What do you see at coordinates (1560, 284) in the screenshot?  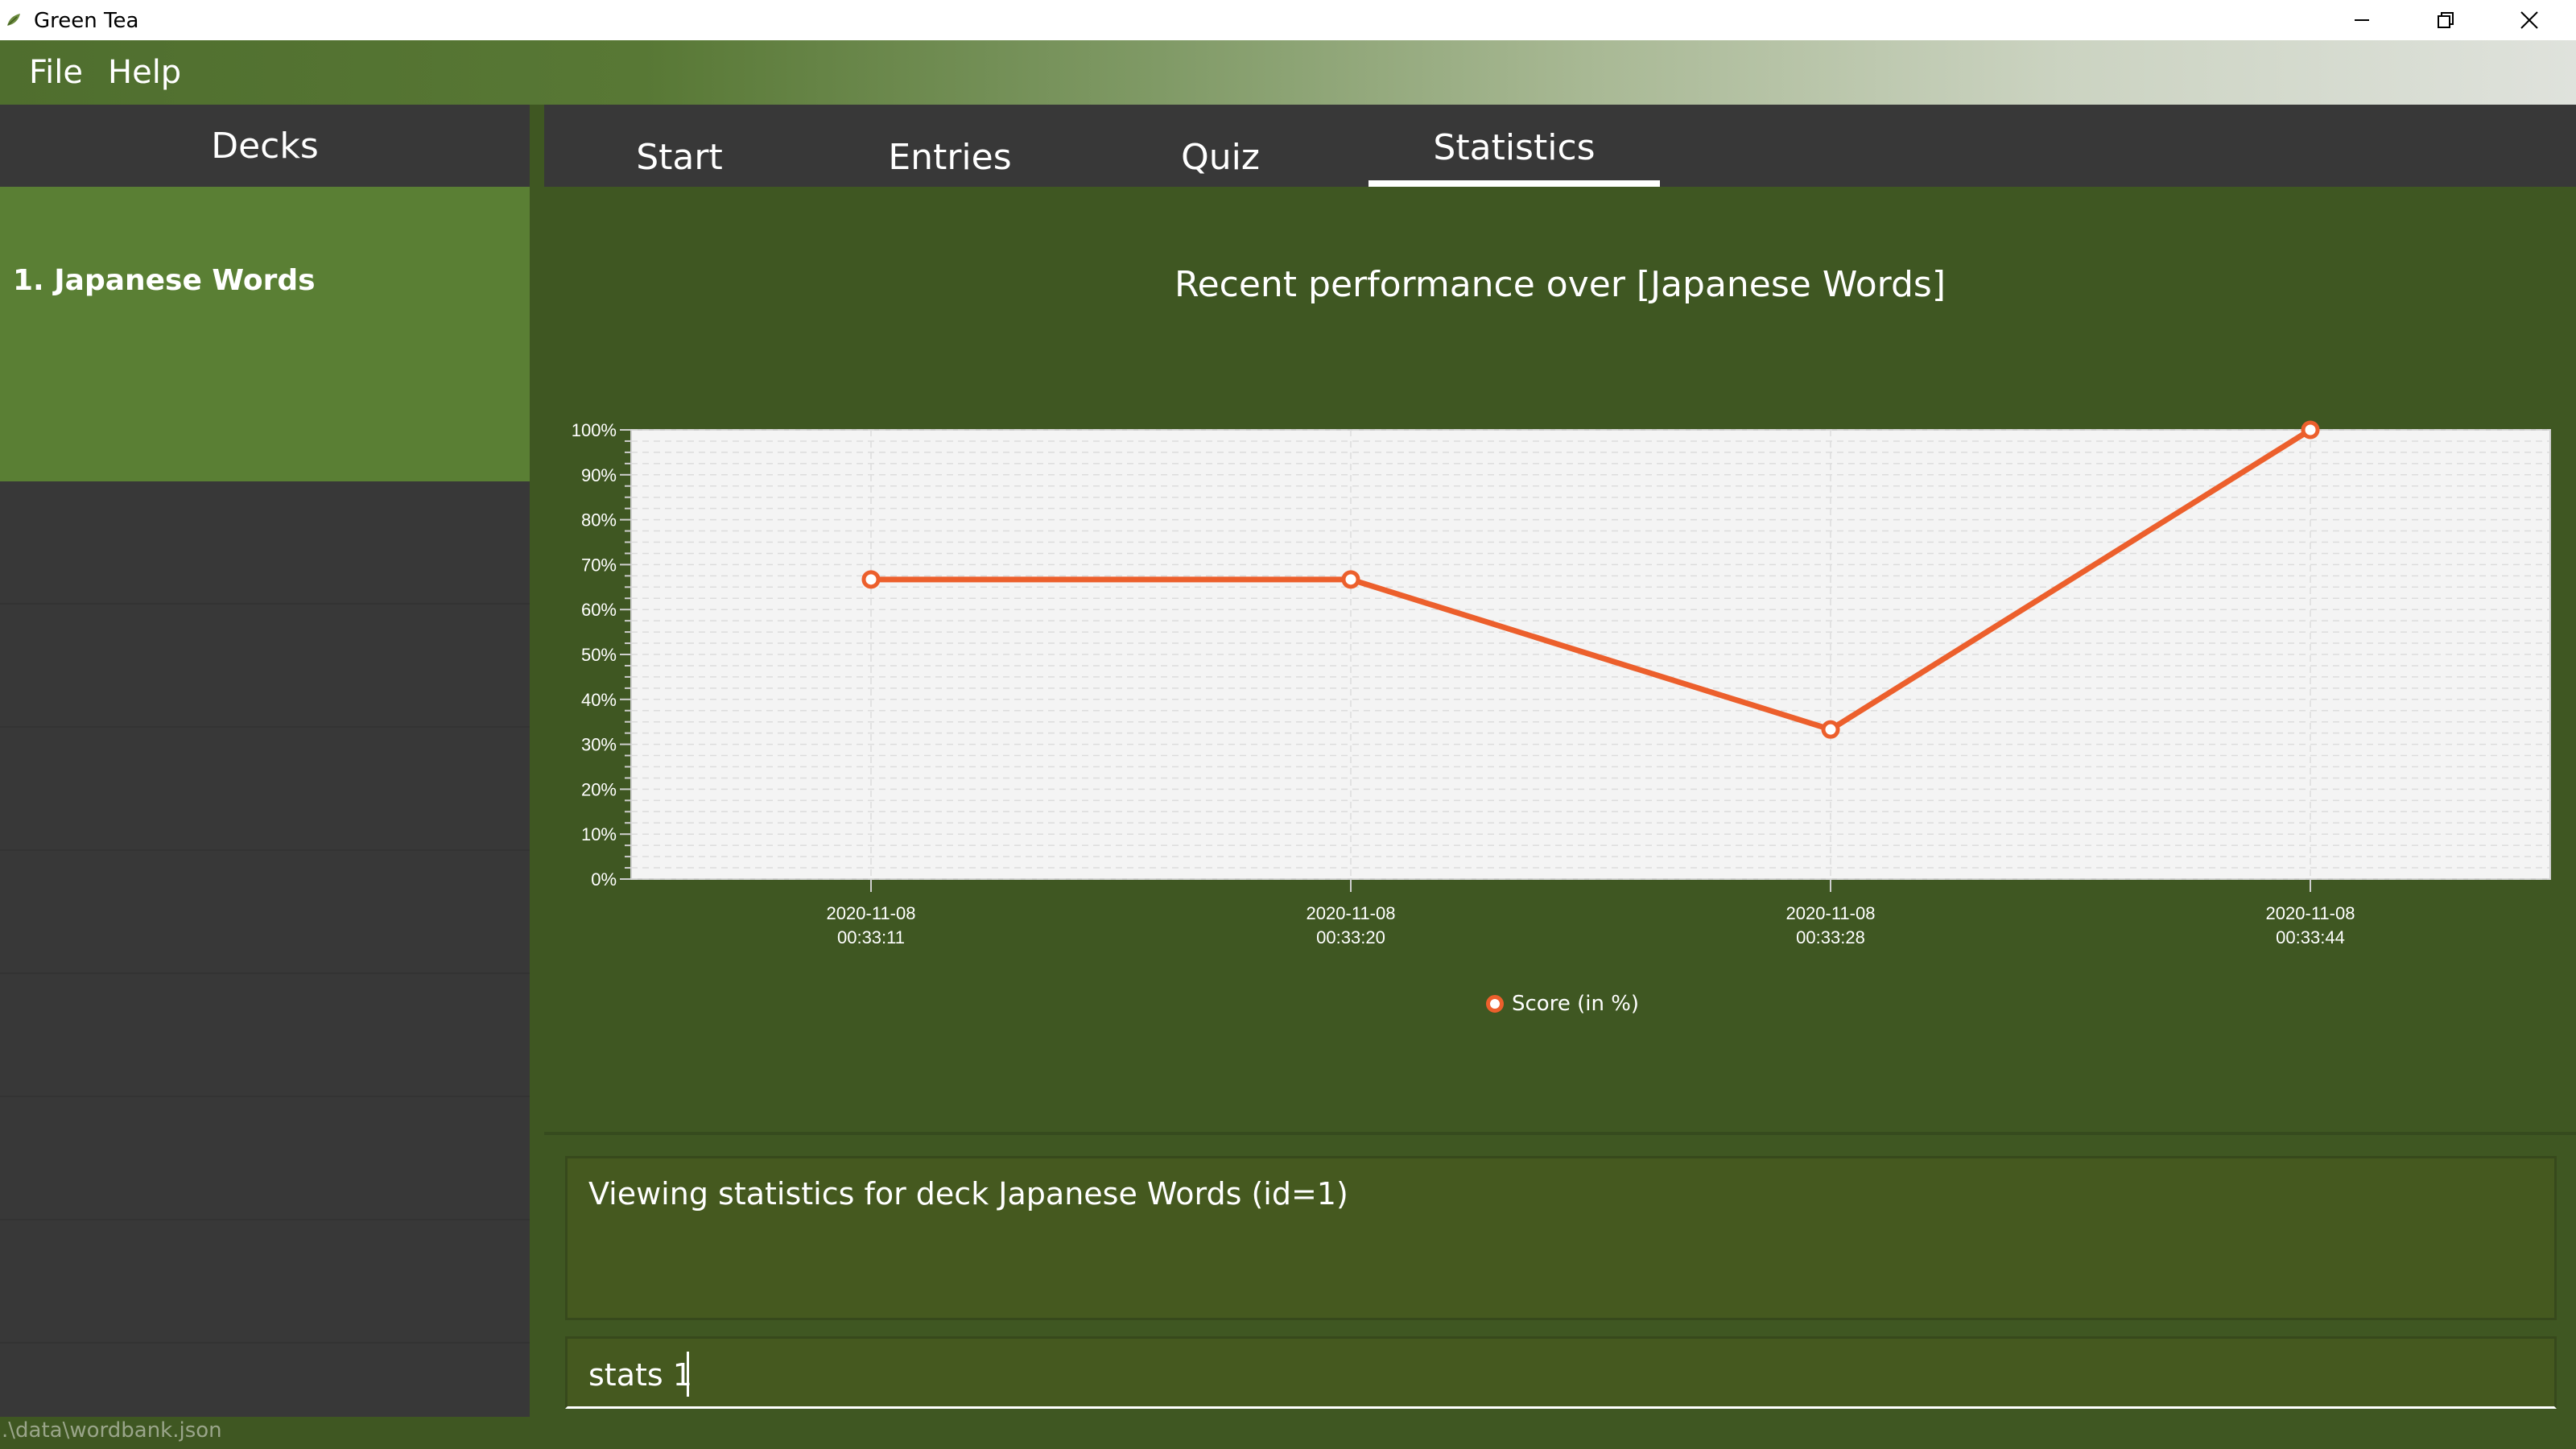 I see `chart-title: Recent performance over [Japanese Words]` at bounding box center [1560, 284].